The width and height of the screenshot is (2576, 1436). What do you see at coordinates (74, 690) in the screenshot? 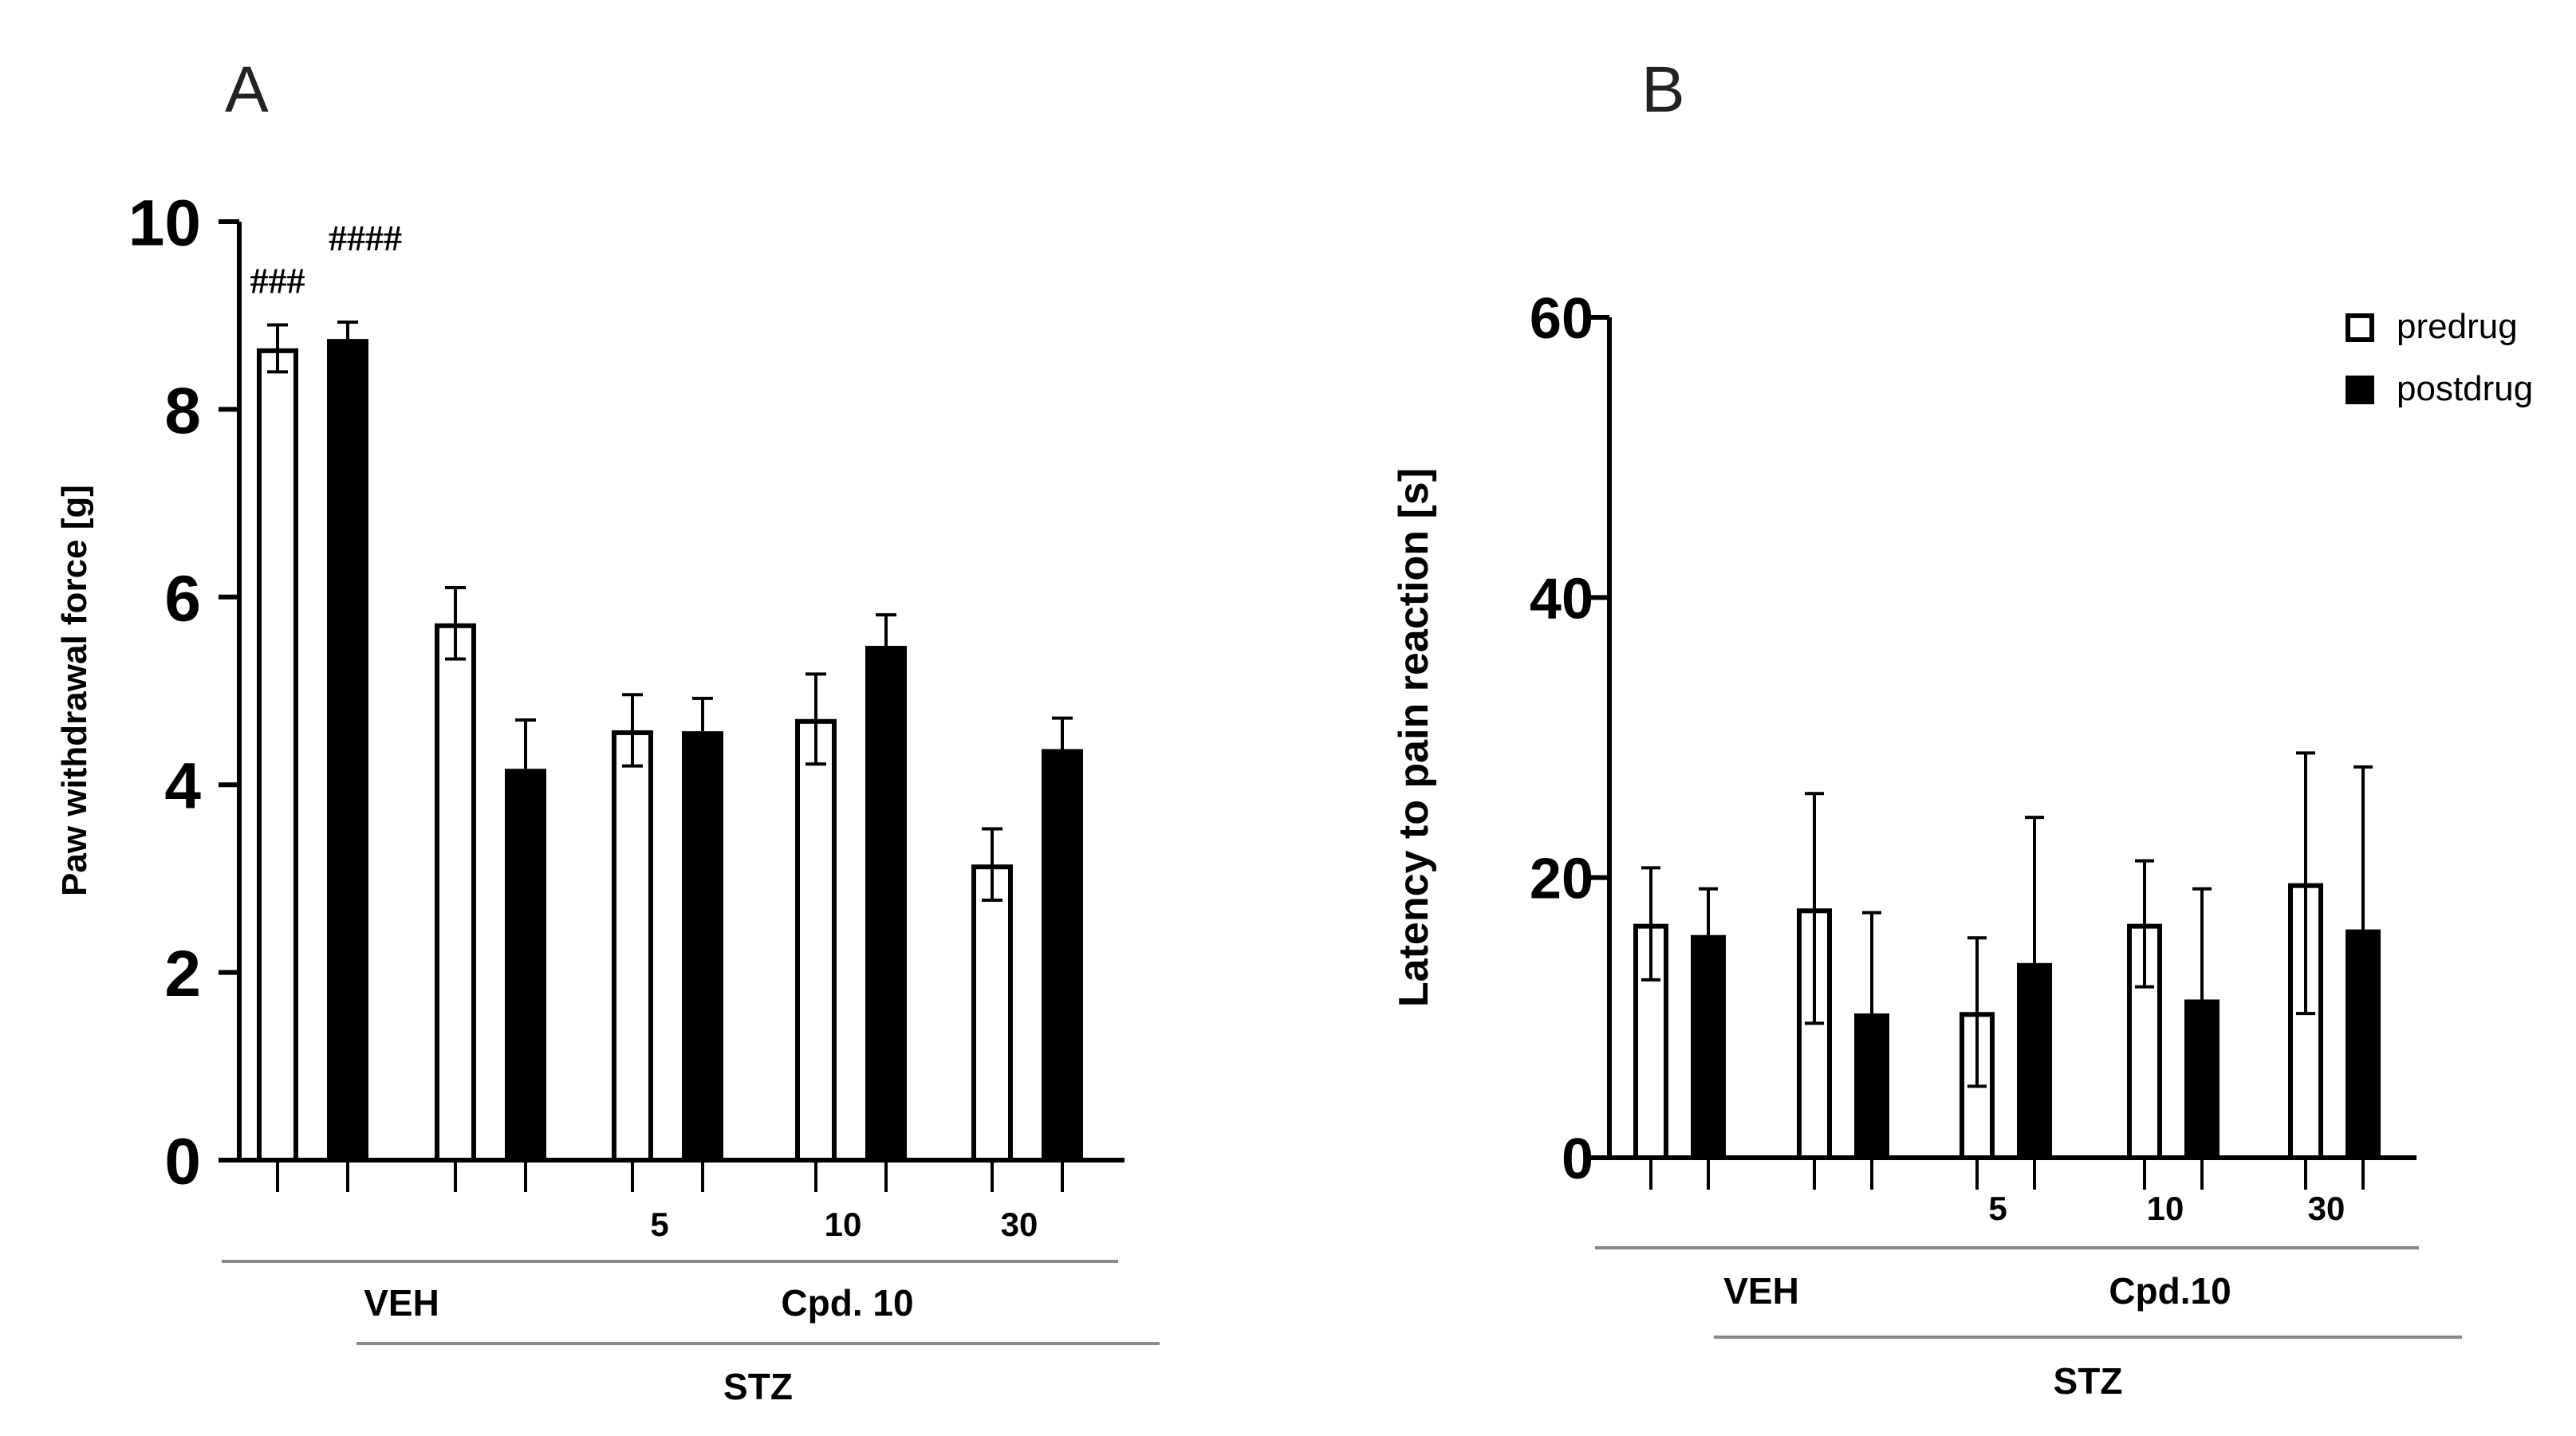
I see `y-axis-title: Paw withdrawal force [g]` at bounding box center [74, 690].